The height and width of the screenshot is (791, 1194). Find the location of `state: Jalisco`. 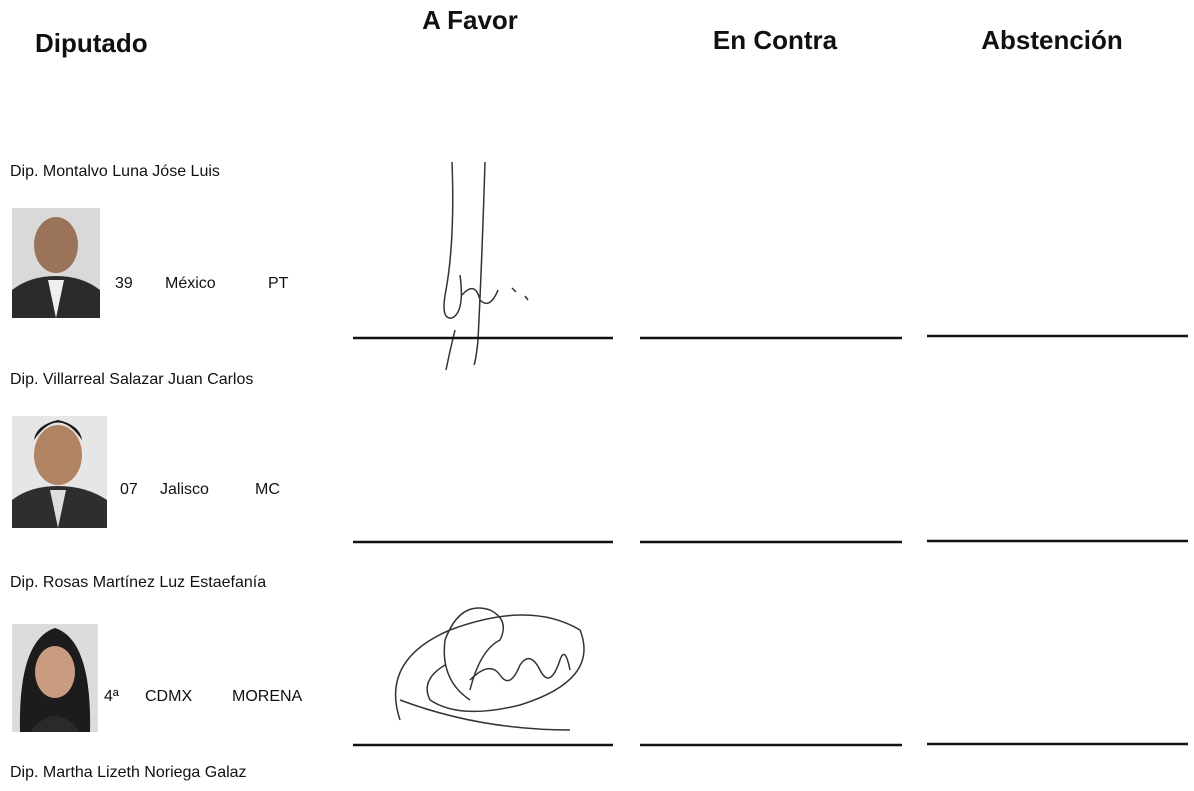

state: Jalisco is located at coordinates (184, 489).